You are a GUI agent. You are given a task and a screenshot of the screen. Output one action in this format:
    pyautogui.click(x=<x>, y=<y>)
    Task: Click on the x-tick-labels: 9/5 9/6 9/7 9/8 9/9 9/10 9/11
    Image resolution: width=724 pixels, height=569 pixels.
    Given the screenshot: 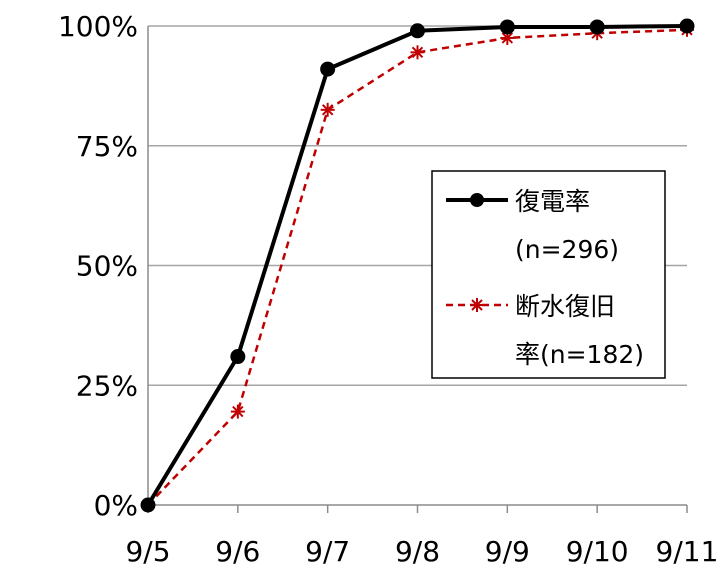 What is the action you would take?
    pyautogui.click(x=421, y=551)
    